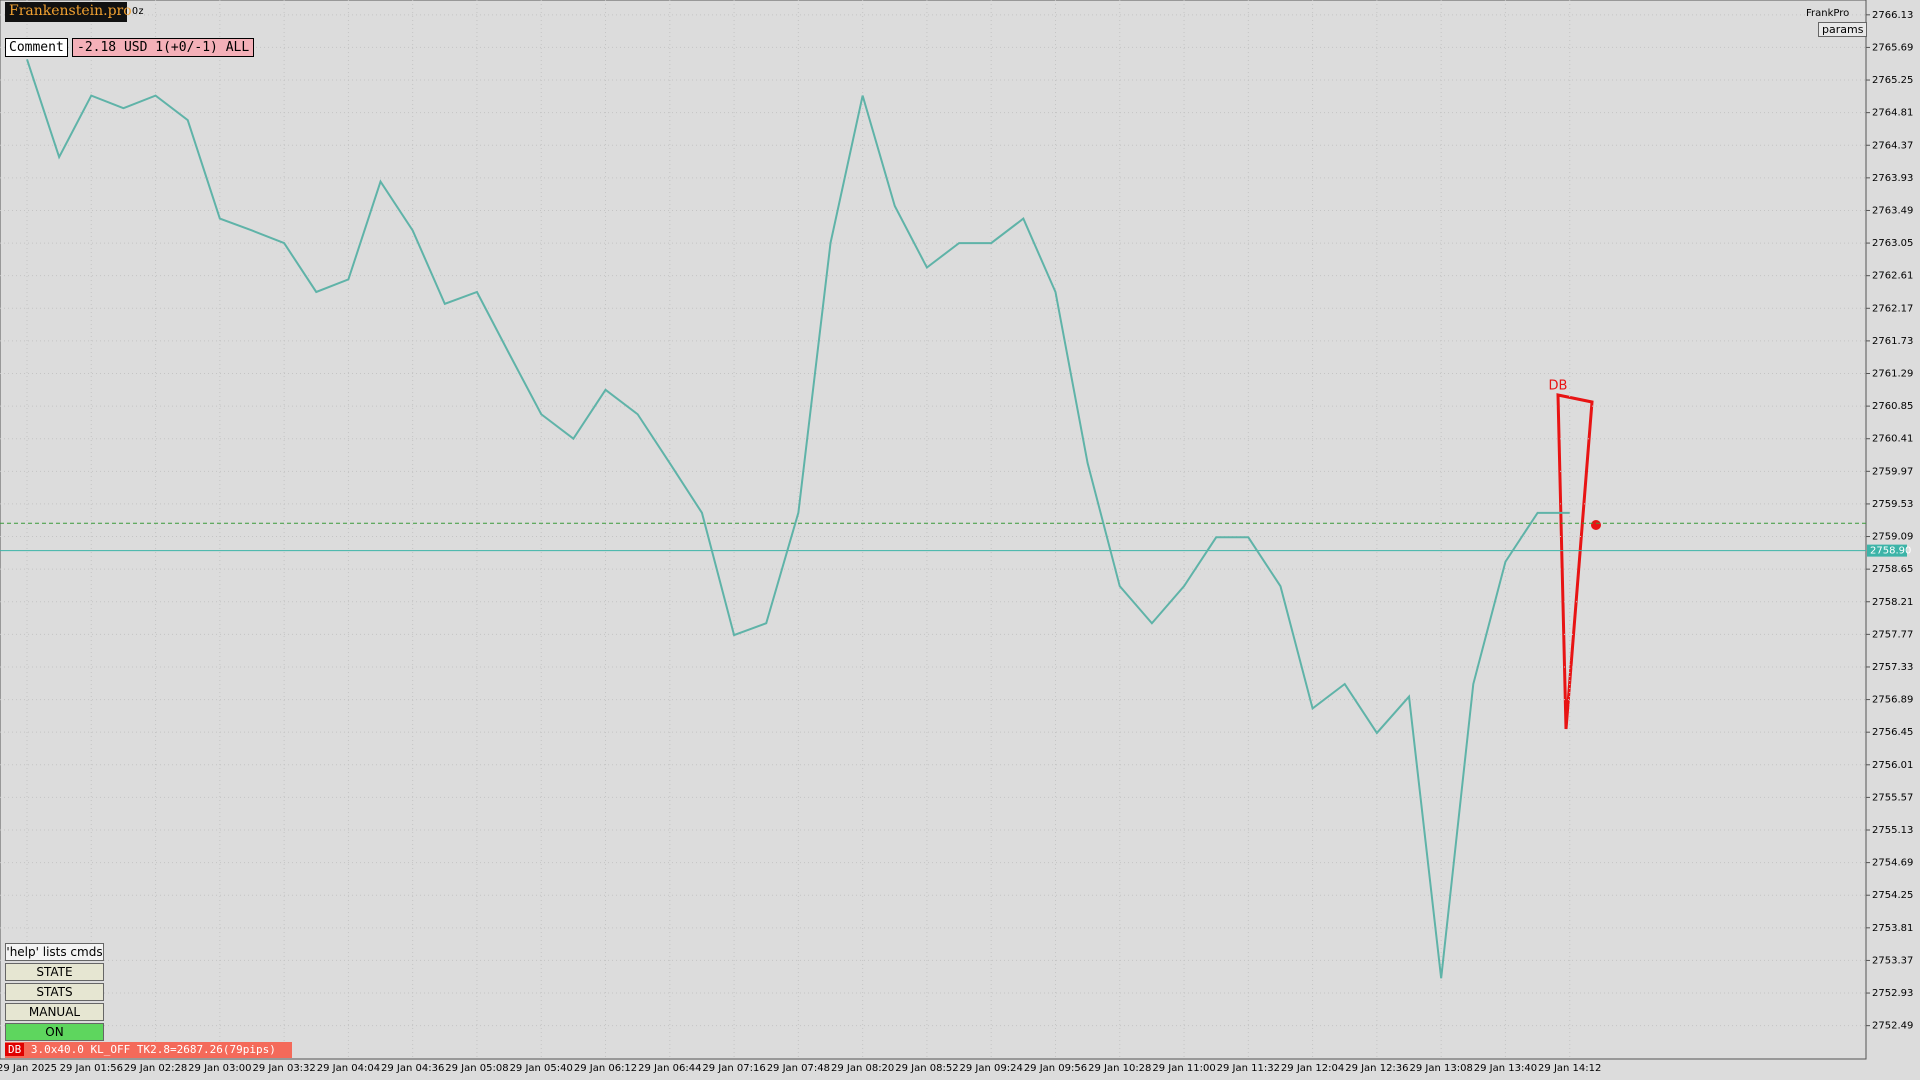 Image resolution: width=1920 pixels, height=1080 pixels. Describe the element at coordinates (68, 12) in the screenshot. I see `brand: Frankenstein.pro` at that location.